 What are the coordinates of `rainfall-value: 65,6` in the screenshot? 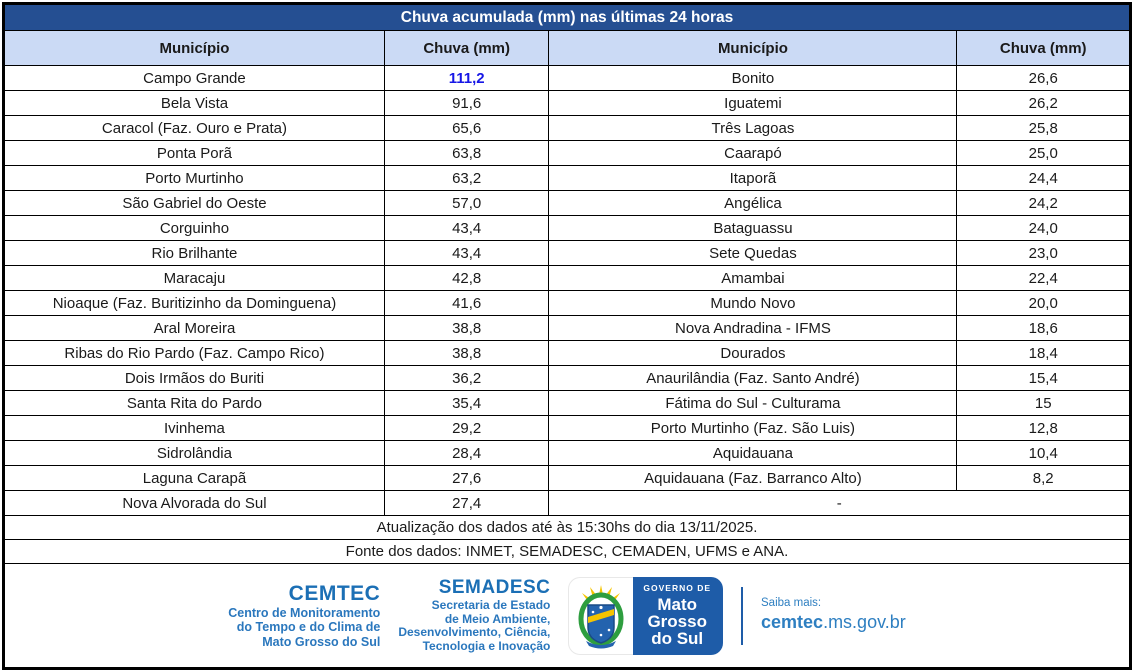 It's located at (467, 128).